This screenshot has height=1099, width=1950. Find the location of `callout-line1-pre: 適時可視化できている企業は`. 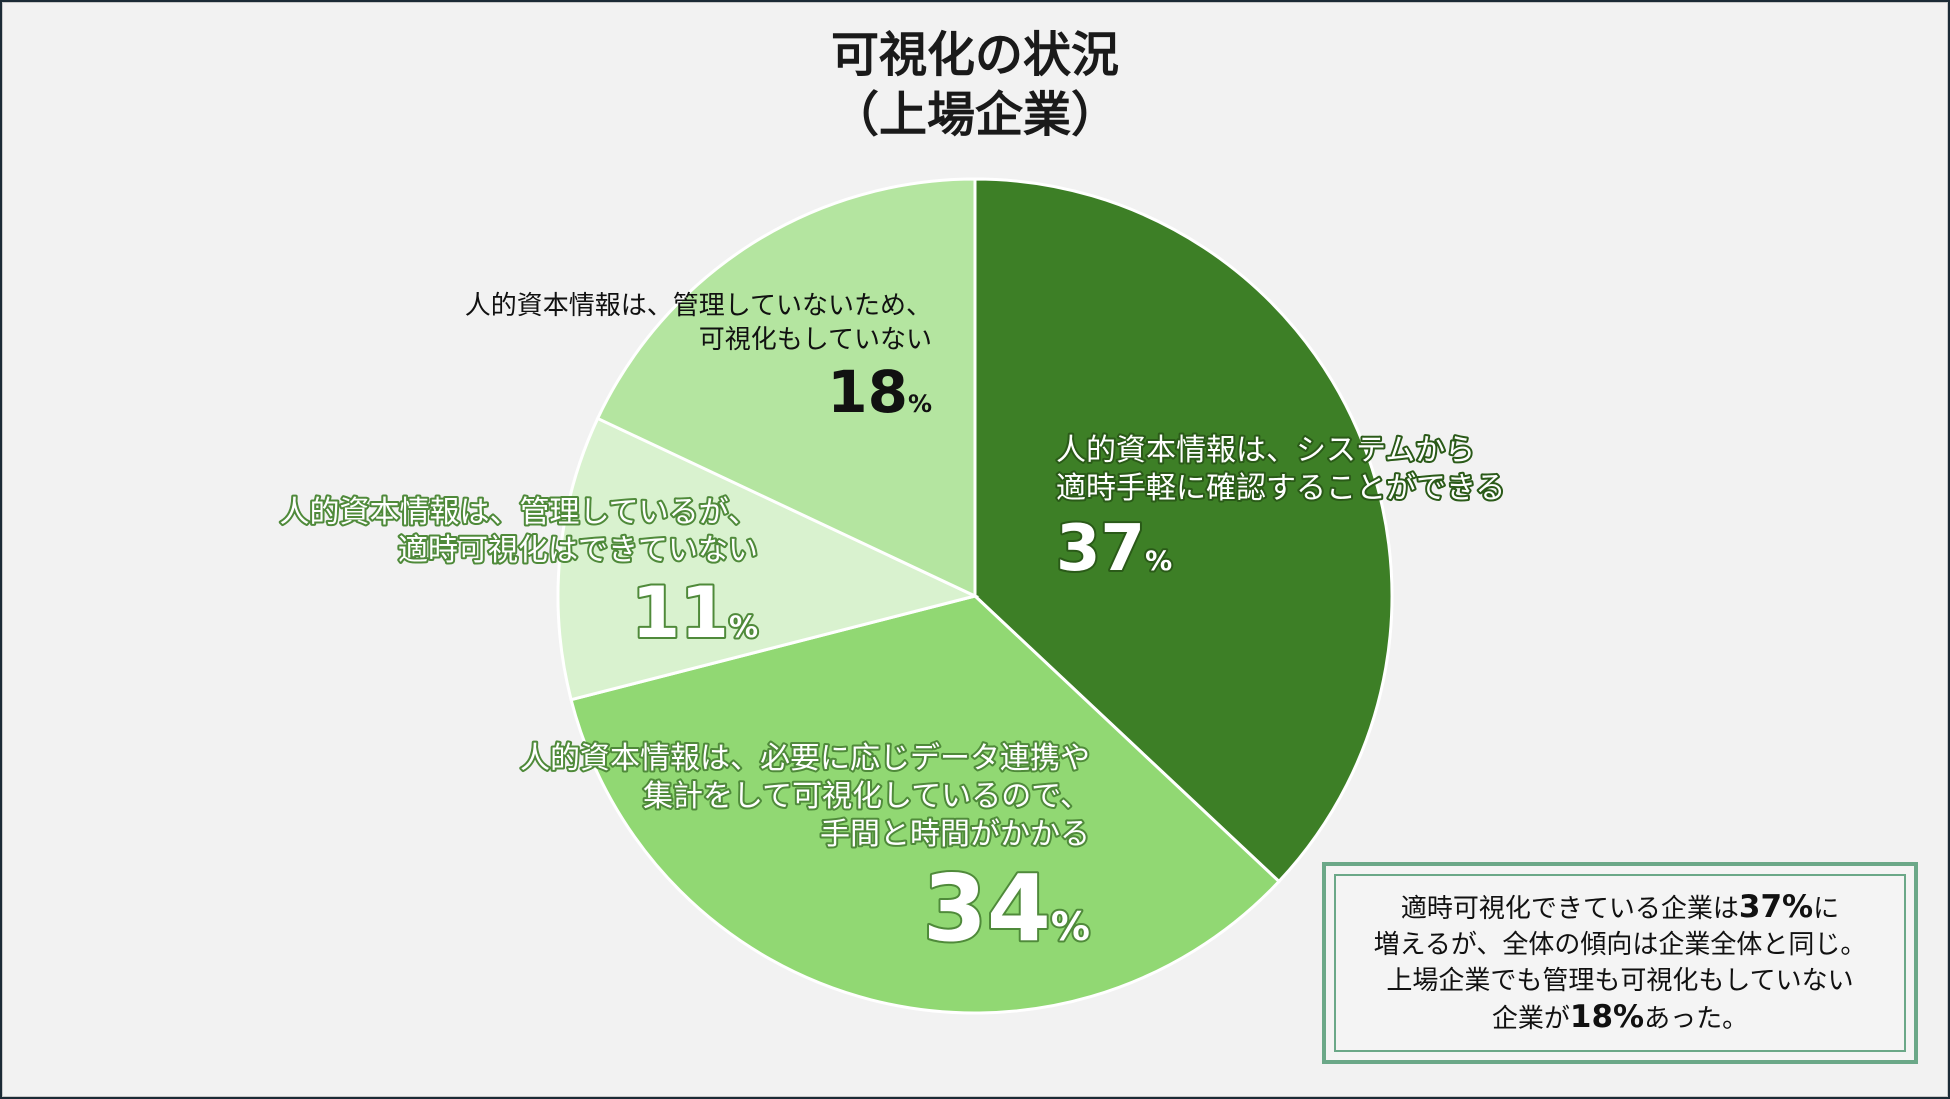

callout-line1-pre: 適時可視化できている企業は is located at coordinates (1569, 909).